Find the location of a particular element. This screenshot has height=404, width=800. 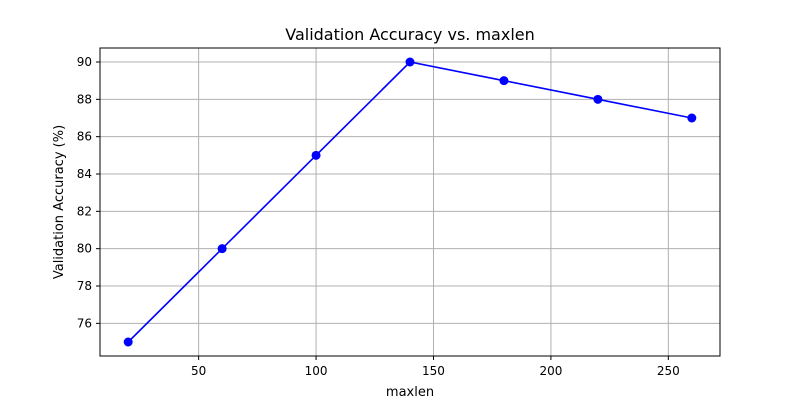

y-tick-label: 82 is located at coordinates (84, 211).